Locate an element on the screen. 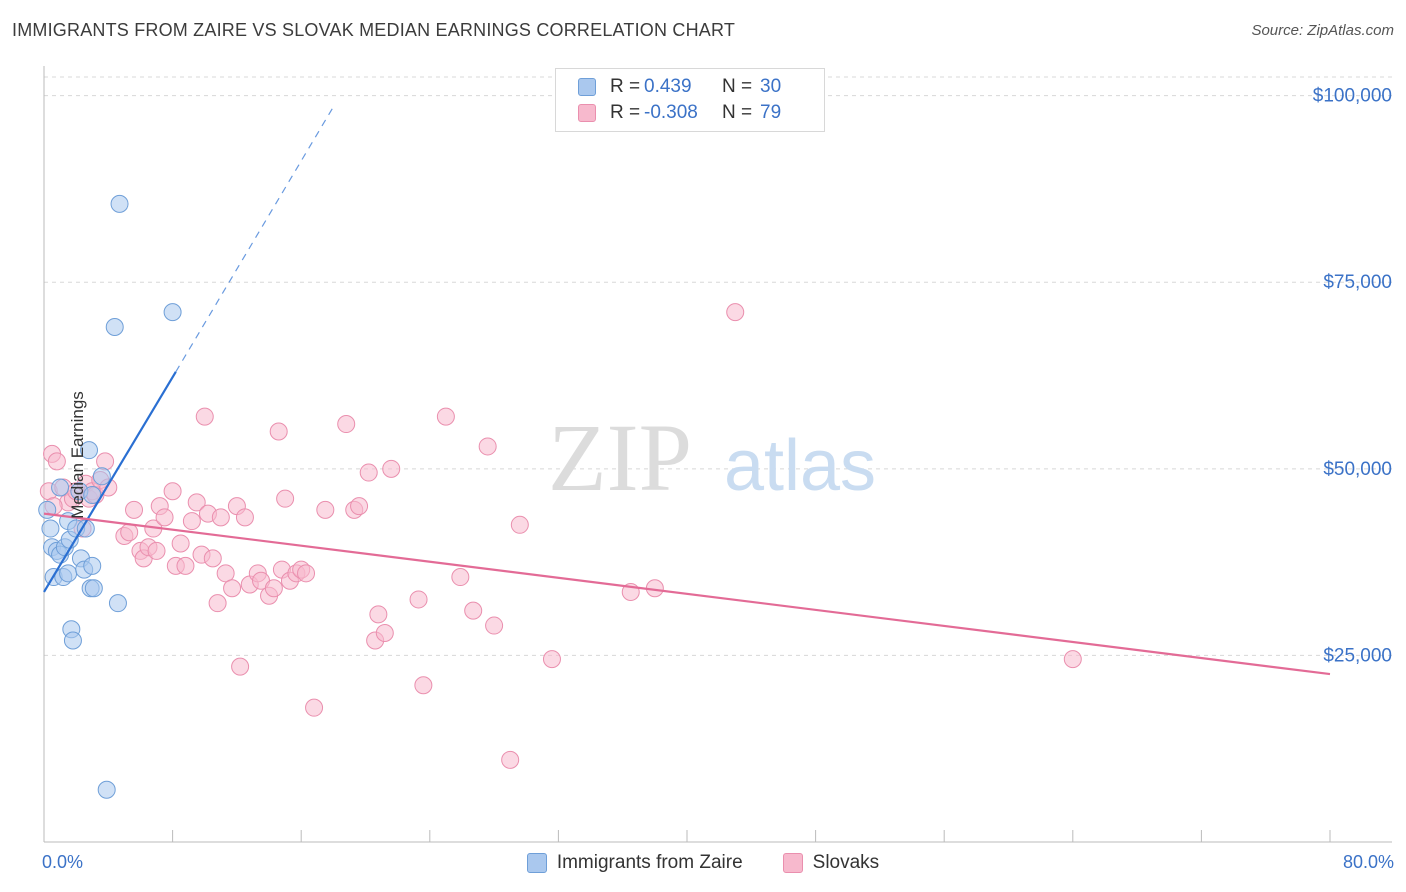 This screenshot has width=1406, height=892. zaire-legend-swatch is located at coordinates (536, 863).